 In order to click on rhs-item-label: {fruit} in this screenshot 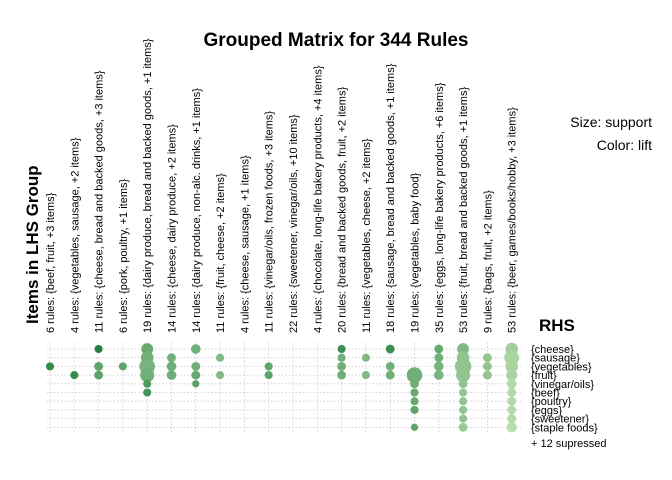, I will do `click(544, 376)`.